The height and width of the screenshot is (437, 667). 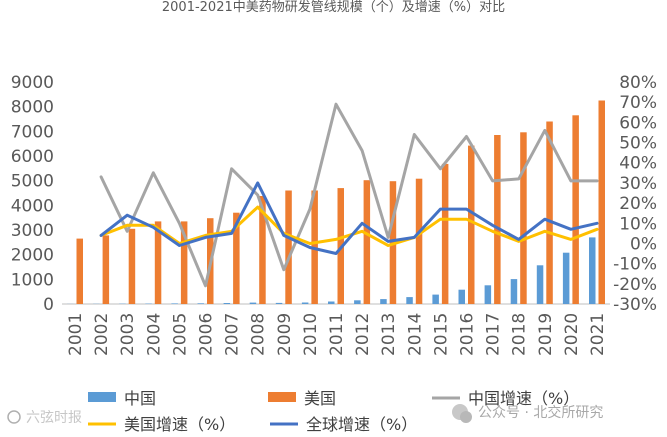 I want to click on line-usa-growth, so click(x=349, y=226).